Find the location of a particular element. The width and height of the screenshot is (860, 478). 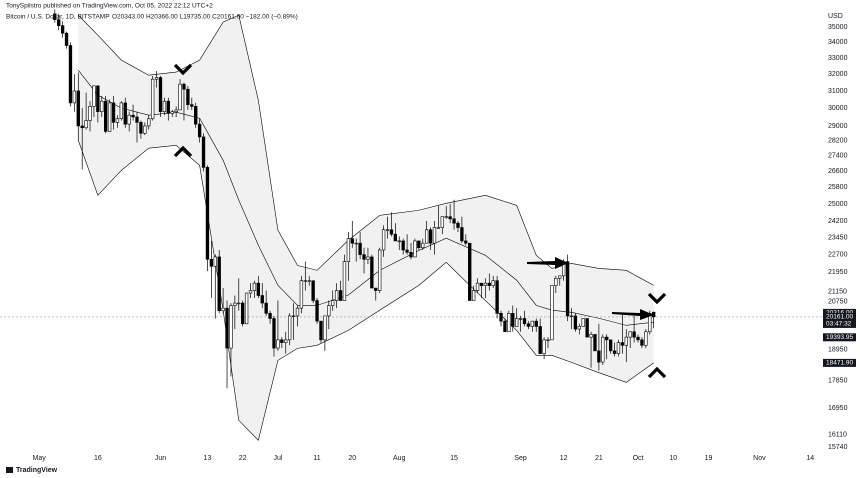

x-tick-label: 16 is located at coordinates (98, 458).